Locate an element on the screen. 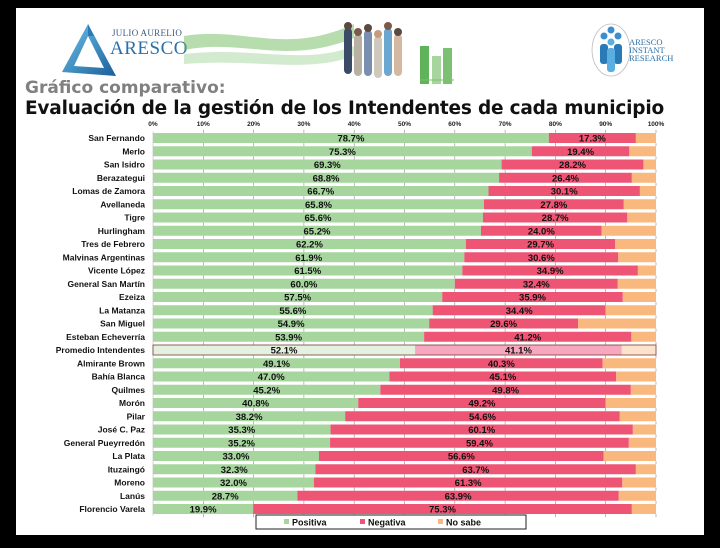 This screenshot has width=720, height=548. data-label: 28.7% is located at coordinates (225, 496).